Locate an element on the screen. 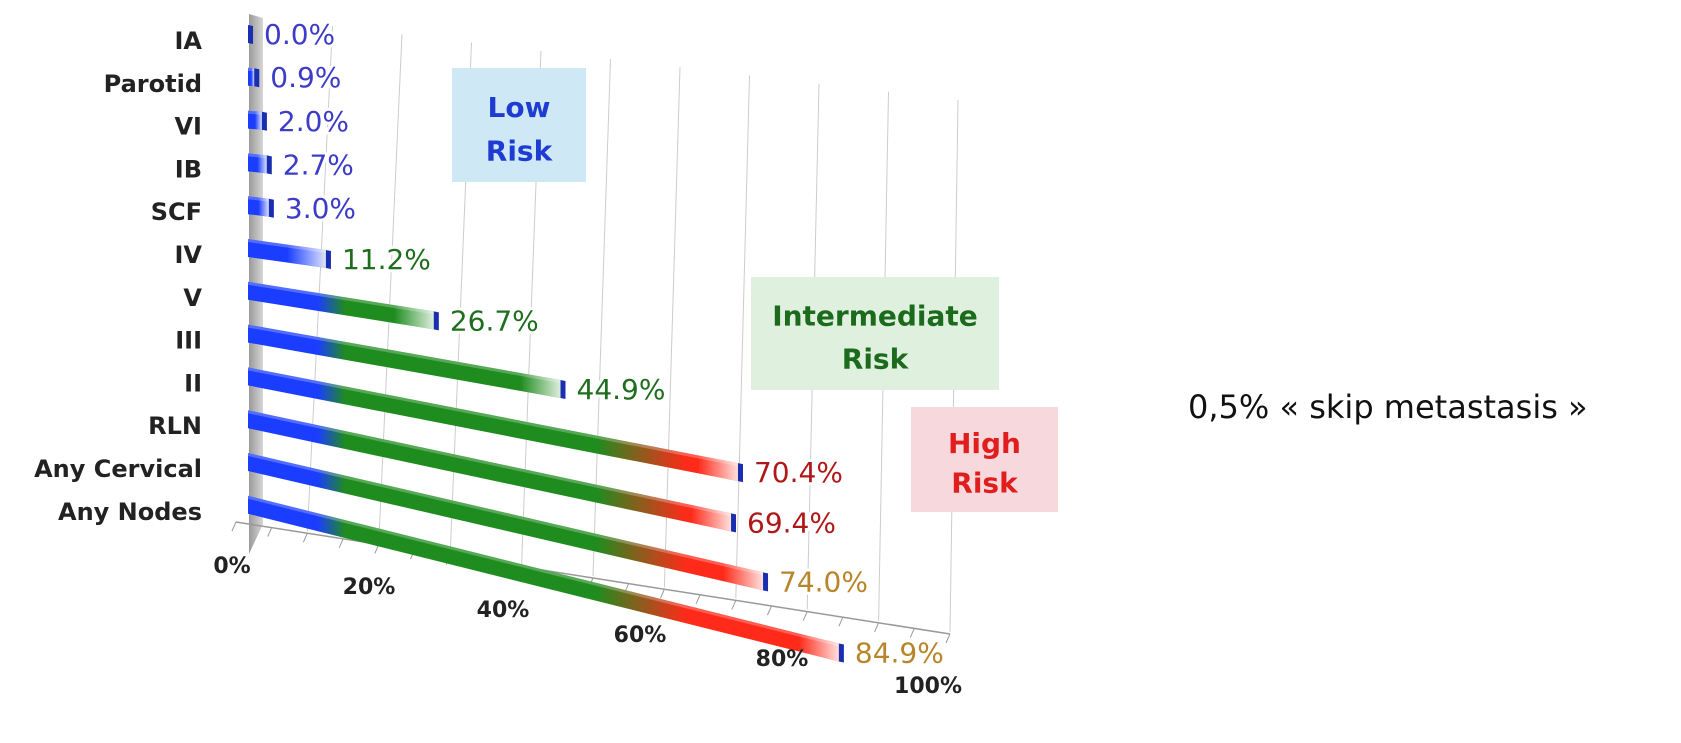 Image resolution: width=1681 pixels, height=743 pixels. x-tick-label: 100% is located at coordinates (928, 686).